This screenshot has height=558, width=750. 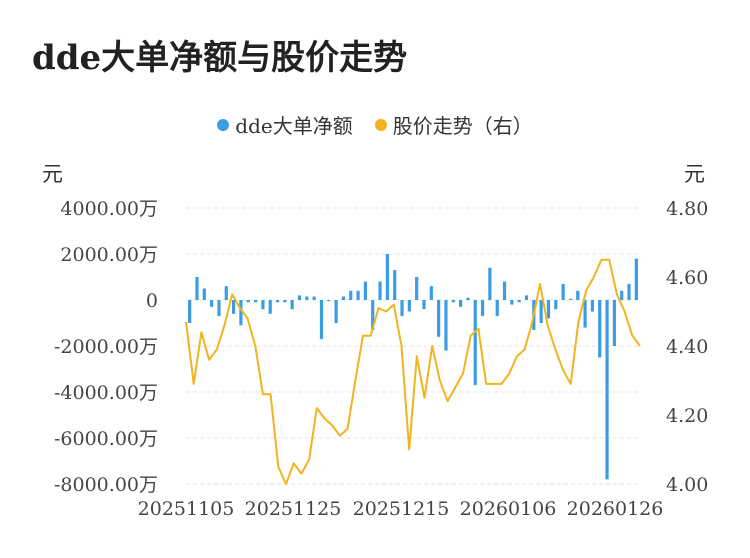 I want to click on y-right-tick-label: 4.80, so click(x=687, y=209).